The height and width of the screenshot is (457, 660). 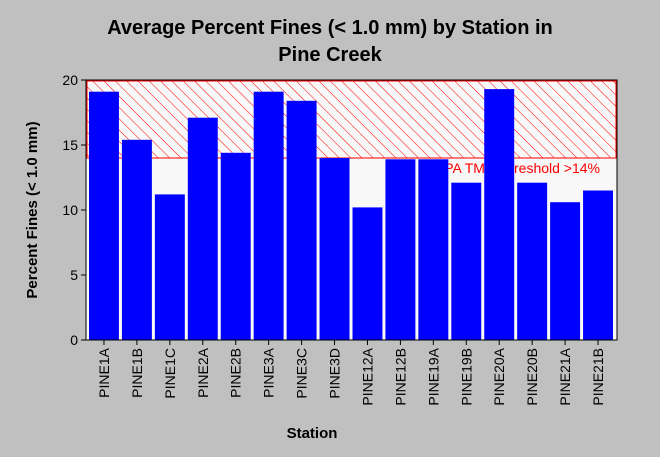 What do you see at coordinates (104, 215) in the screenshot?
I see `bar-pine1a` at bounding box center [104, 215].